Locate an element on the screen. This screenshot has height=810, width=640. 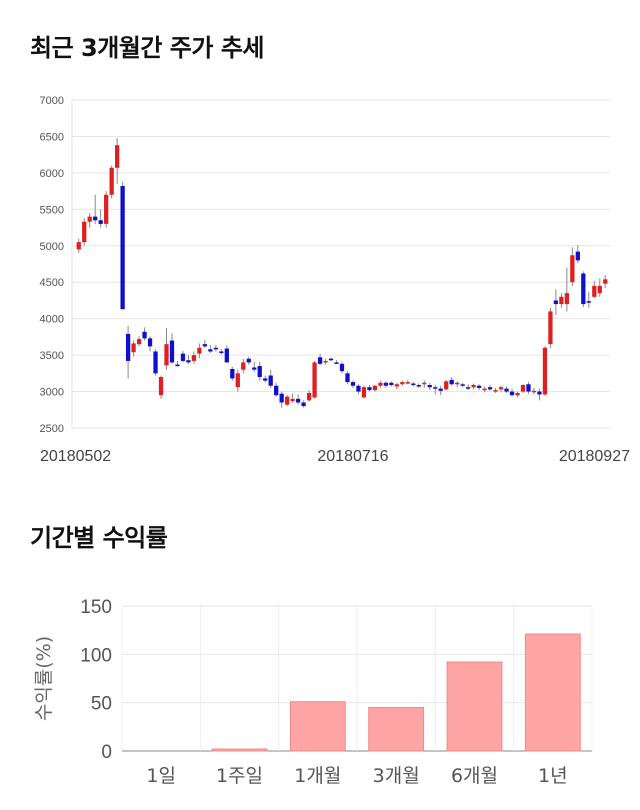
price-y-tick-label: 4500 is located at coordinates (52, 283).